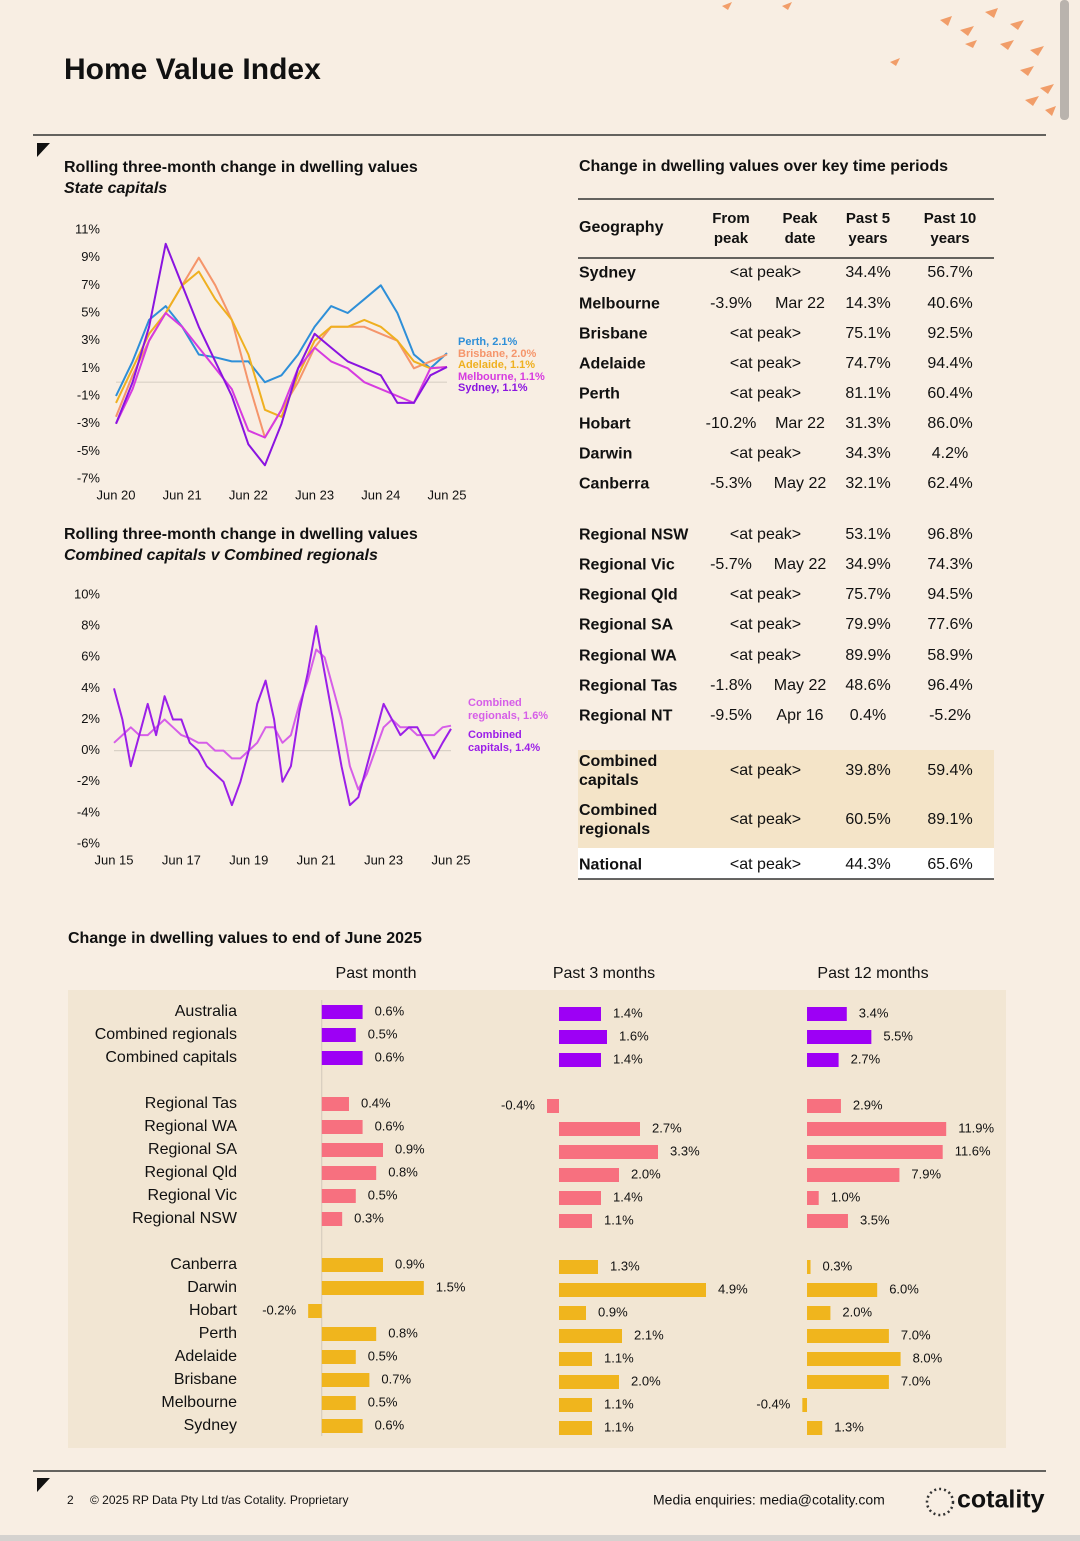  Describe the element at coordinates (868, 534) in the screenshot. I see `table-cell: 53.1%` at that location.